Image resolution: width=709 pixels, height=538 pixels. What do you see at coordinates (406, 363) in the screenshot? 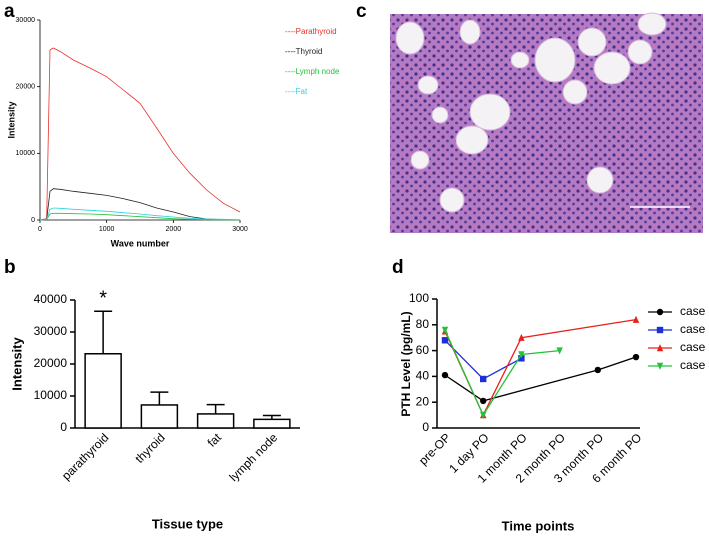
I see `y-axis-label: PTH Level (pg/mL)` at bounding box center [406, 363].